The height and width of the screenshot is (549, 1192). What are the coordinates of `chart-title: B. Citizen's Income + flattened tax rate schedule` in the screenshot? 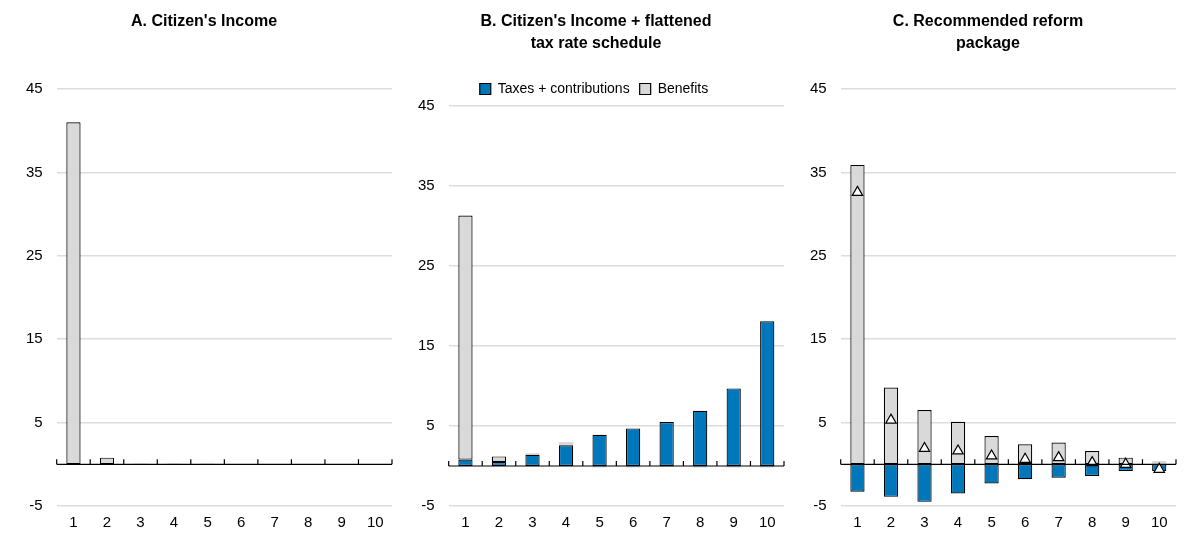 It's located at (596, 32).